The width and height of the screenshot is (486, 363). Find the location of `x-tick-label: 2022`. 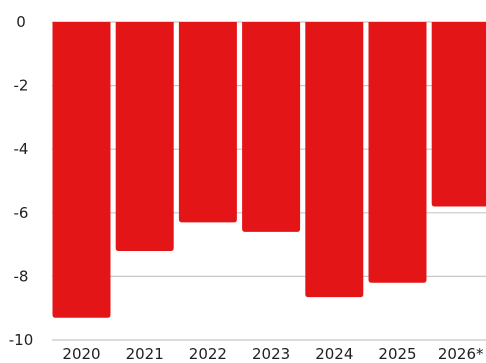

x-tick-label: 2022 is located at coordinates (208, 354).